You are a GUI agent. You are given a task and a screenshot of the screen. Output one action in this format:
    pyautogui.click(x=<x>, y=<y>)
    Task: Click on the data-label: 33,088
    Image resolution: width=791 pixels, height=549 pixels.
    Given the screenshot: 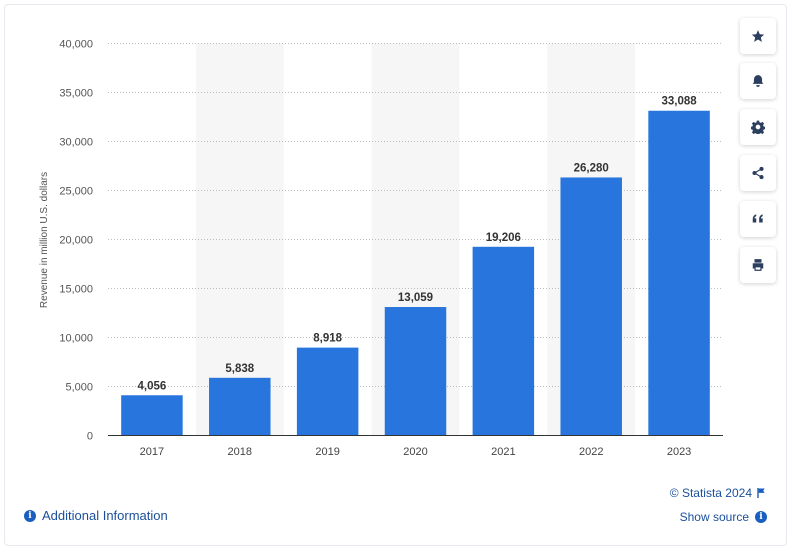 What is the action you would take?
    pyautogui.click(x=679, y=102)
    